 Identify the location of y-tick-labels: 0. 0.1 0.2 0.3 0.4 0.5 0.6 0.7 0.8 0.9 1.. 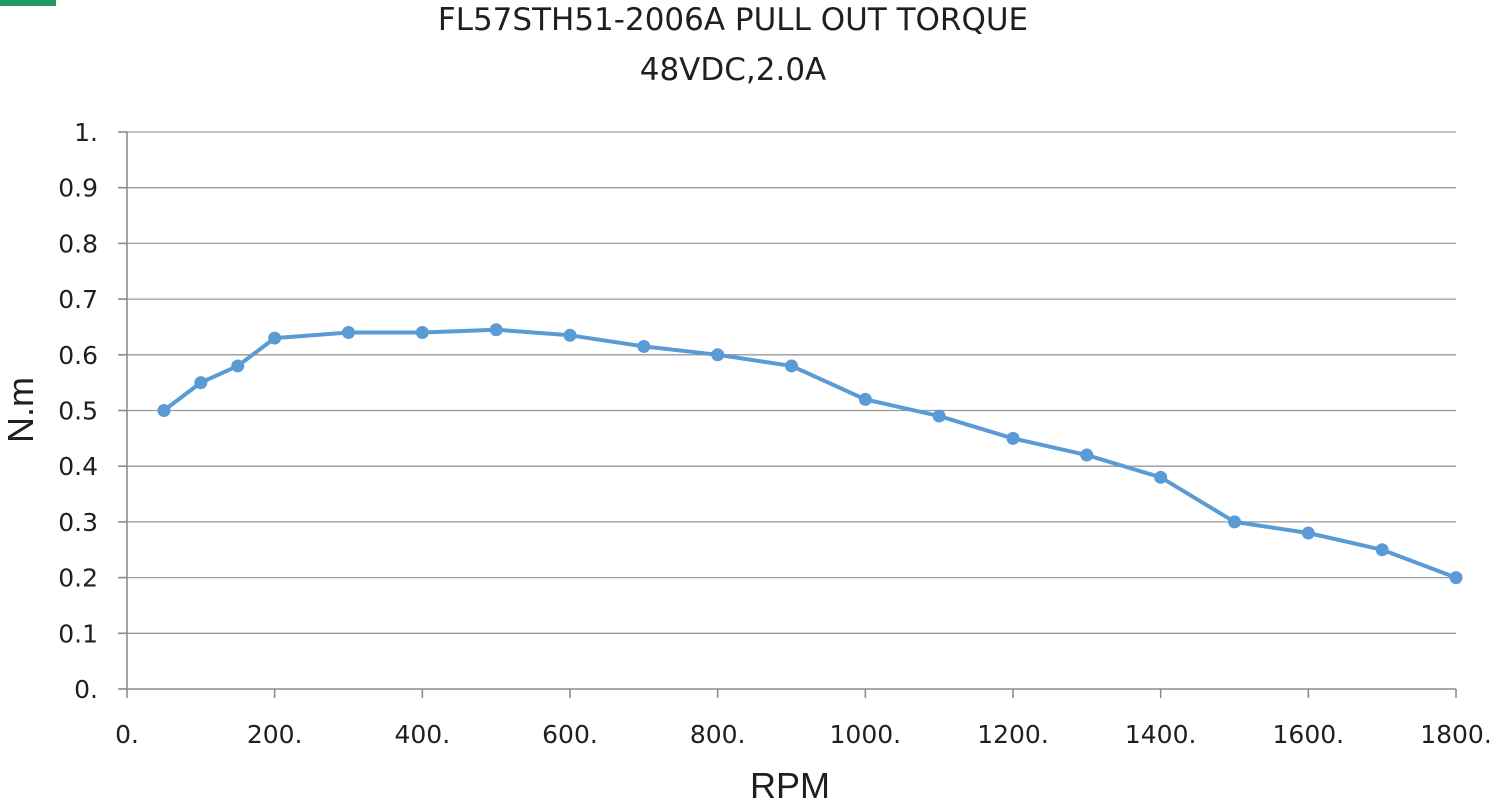
(78, 411).